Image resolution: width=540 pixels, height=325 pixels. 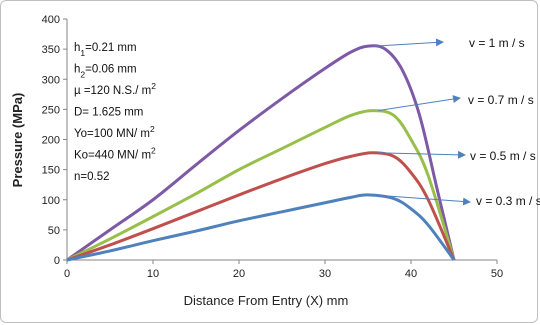 I want to click on parameter-value: =0.21 mm, so click(x=110, y=48).